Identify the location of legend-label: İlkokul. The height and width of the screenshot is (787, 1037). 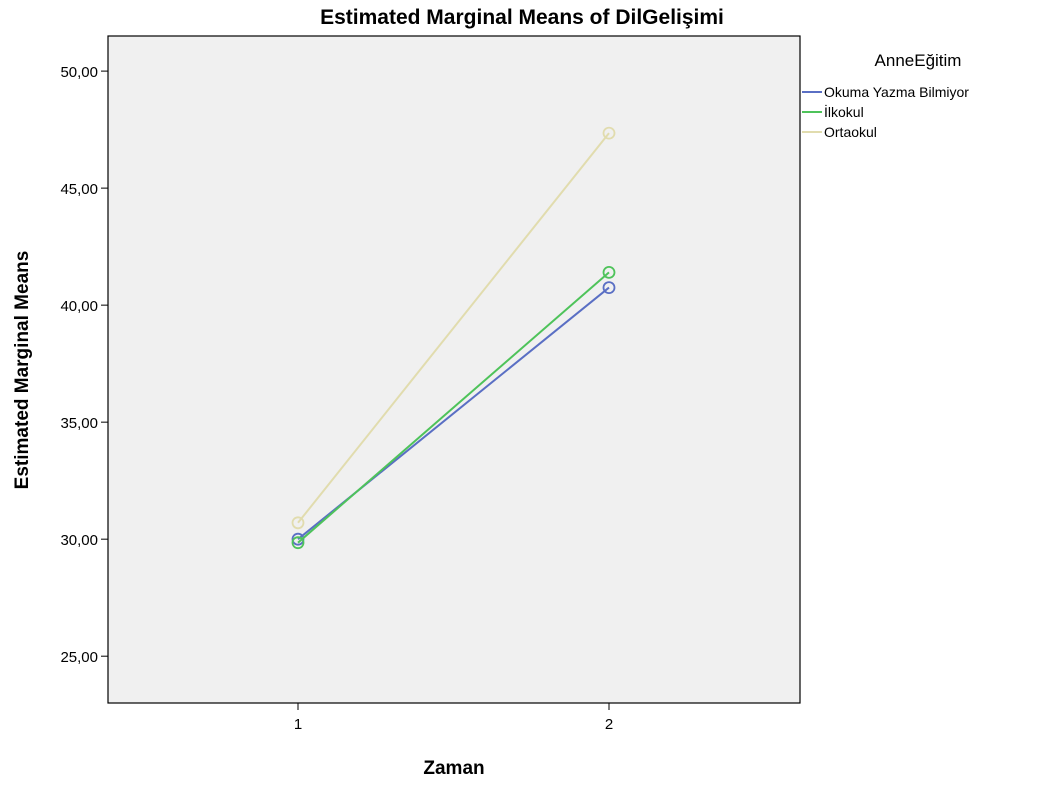
(844, 111).